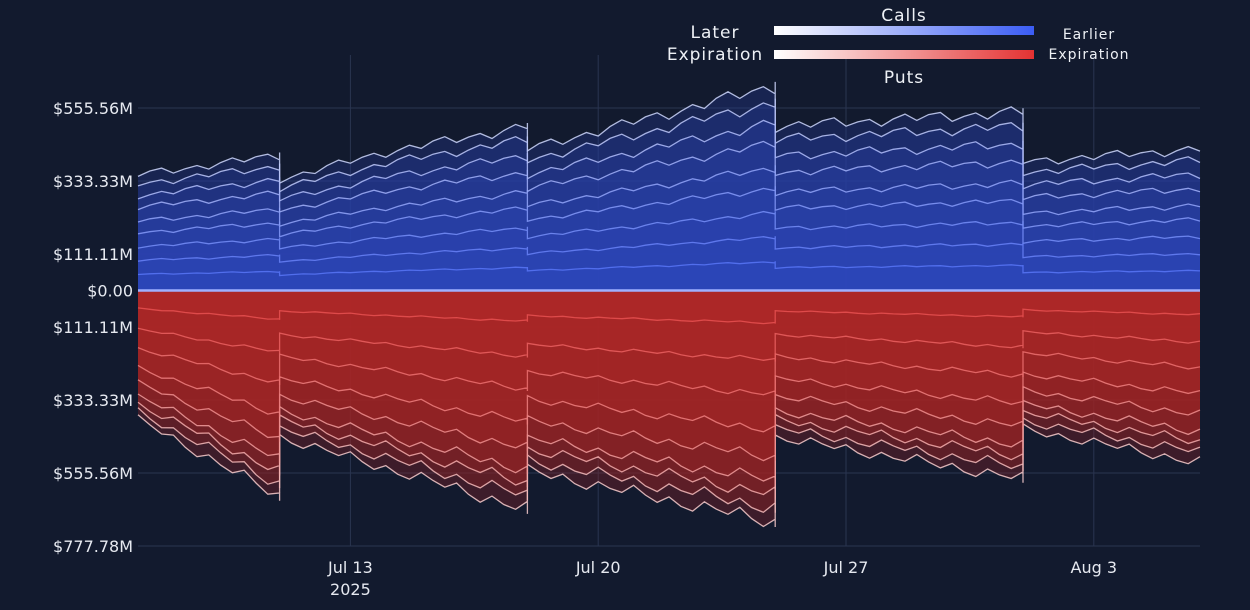  I want to click on legend-puts-gradient, so click(904, 54).